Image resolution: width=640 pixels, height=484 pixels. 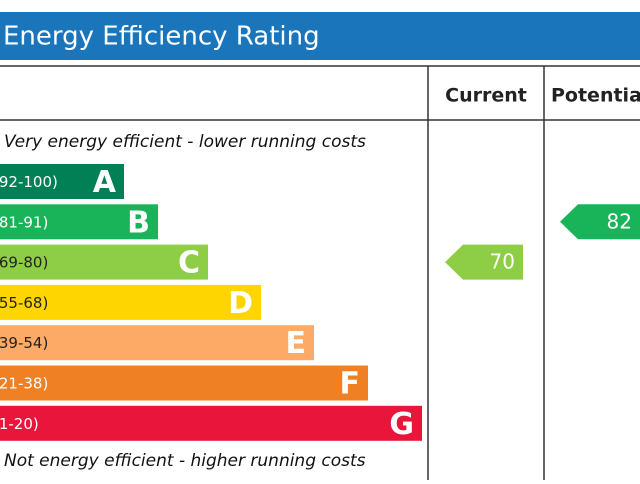 What do you see at coordinates (595, 96) in the screenshot?
I see `potential-header: Potential` at bounding box center [595, 96].